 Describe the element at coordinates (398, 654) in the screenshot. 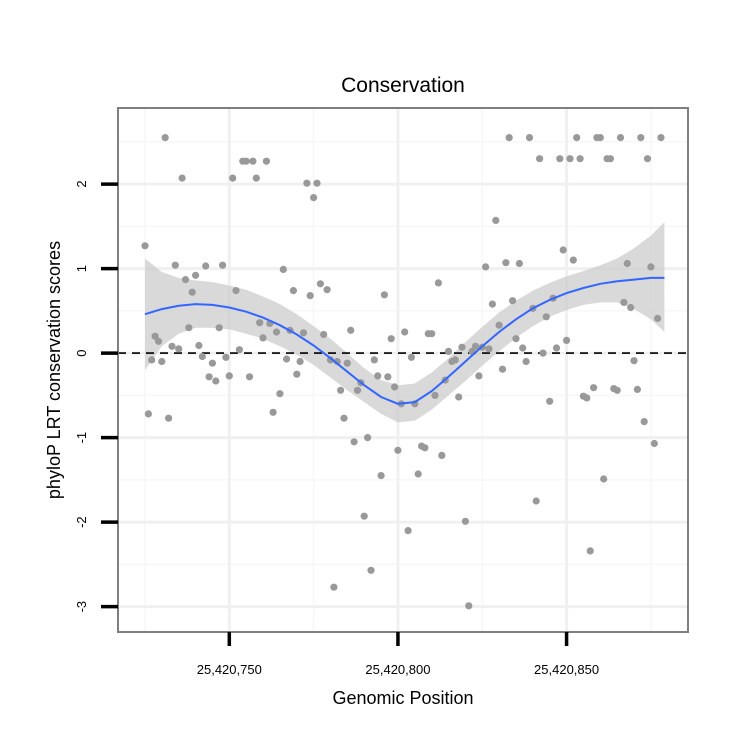

I see `x-axis: 25,420,750 25,420,800 25,420,850` at that location.